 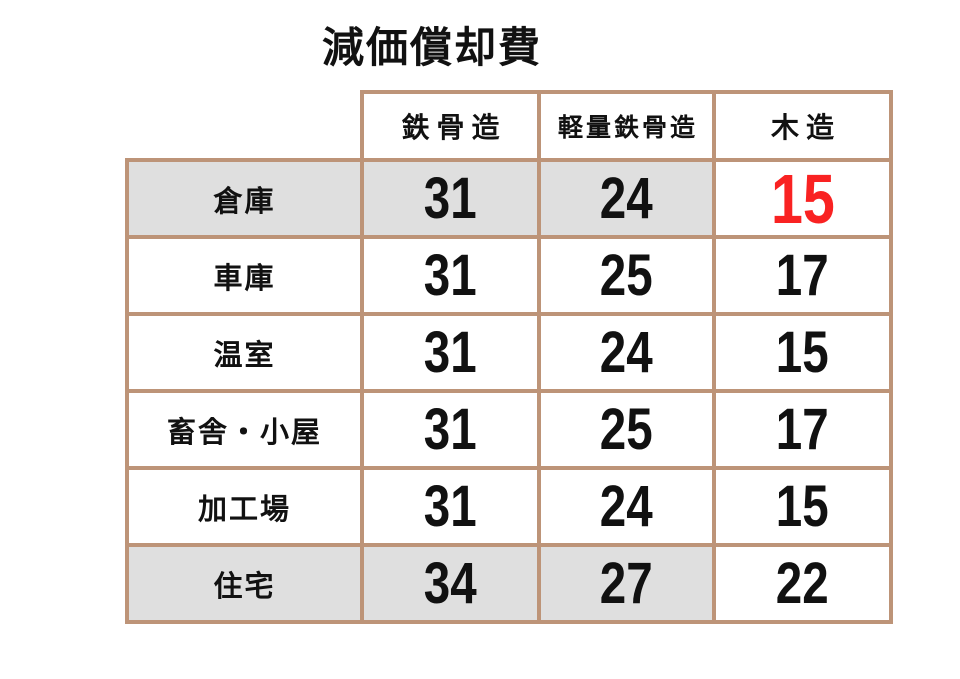 I want to click on table-row-processing-plant: 加工場 31 24 15, so click(x=509, y=506).